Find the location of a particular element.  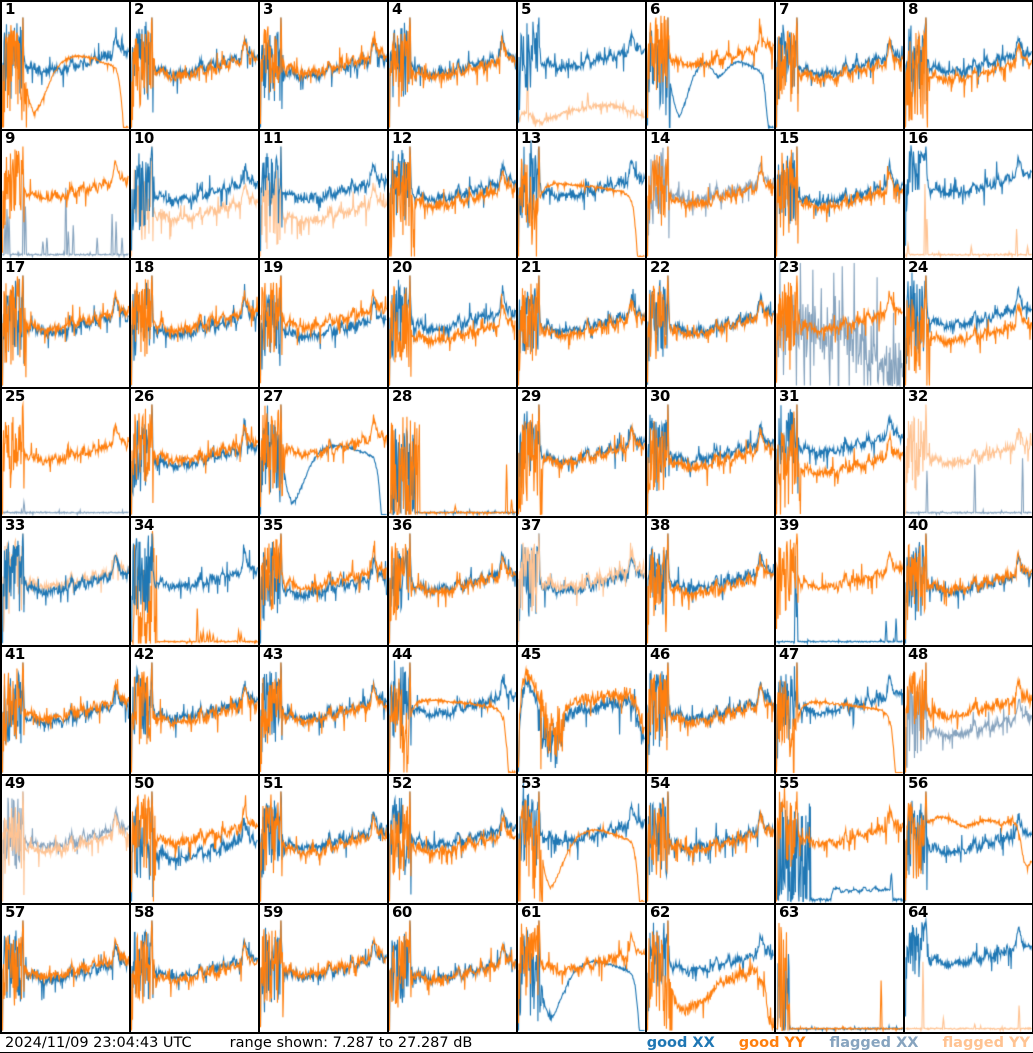

spectrum-panel-1: 1 is located at coordinates (66, 66).